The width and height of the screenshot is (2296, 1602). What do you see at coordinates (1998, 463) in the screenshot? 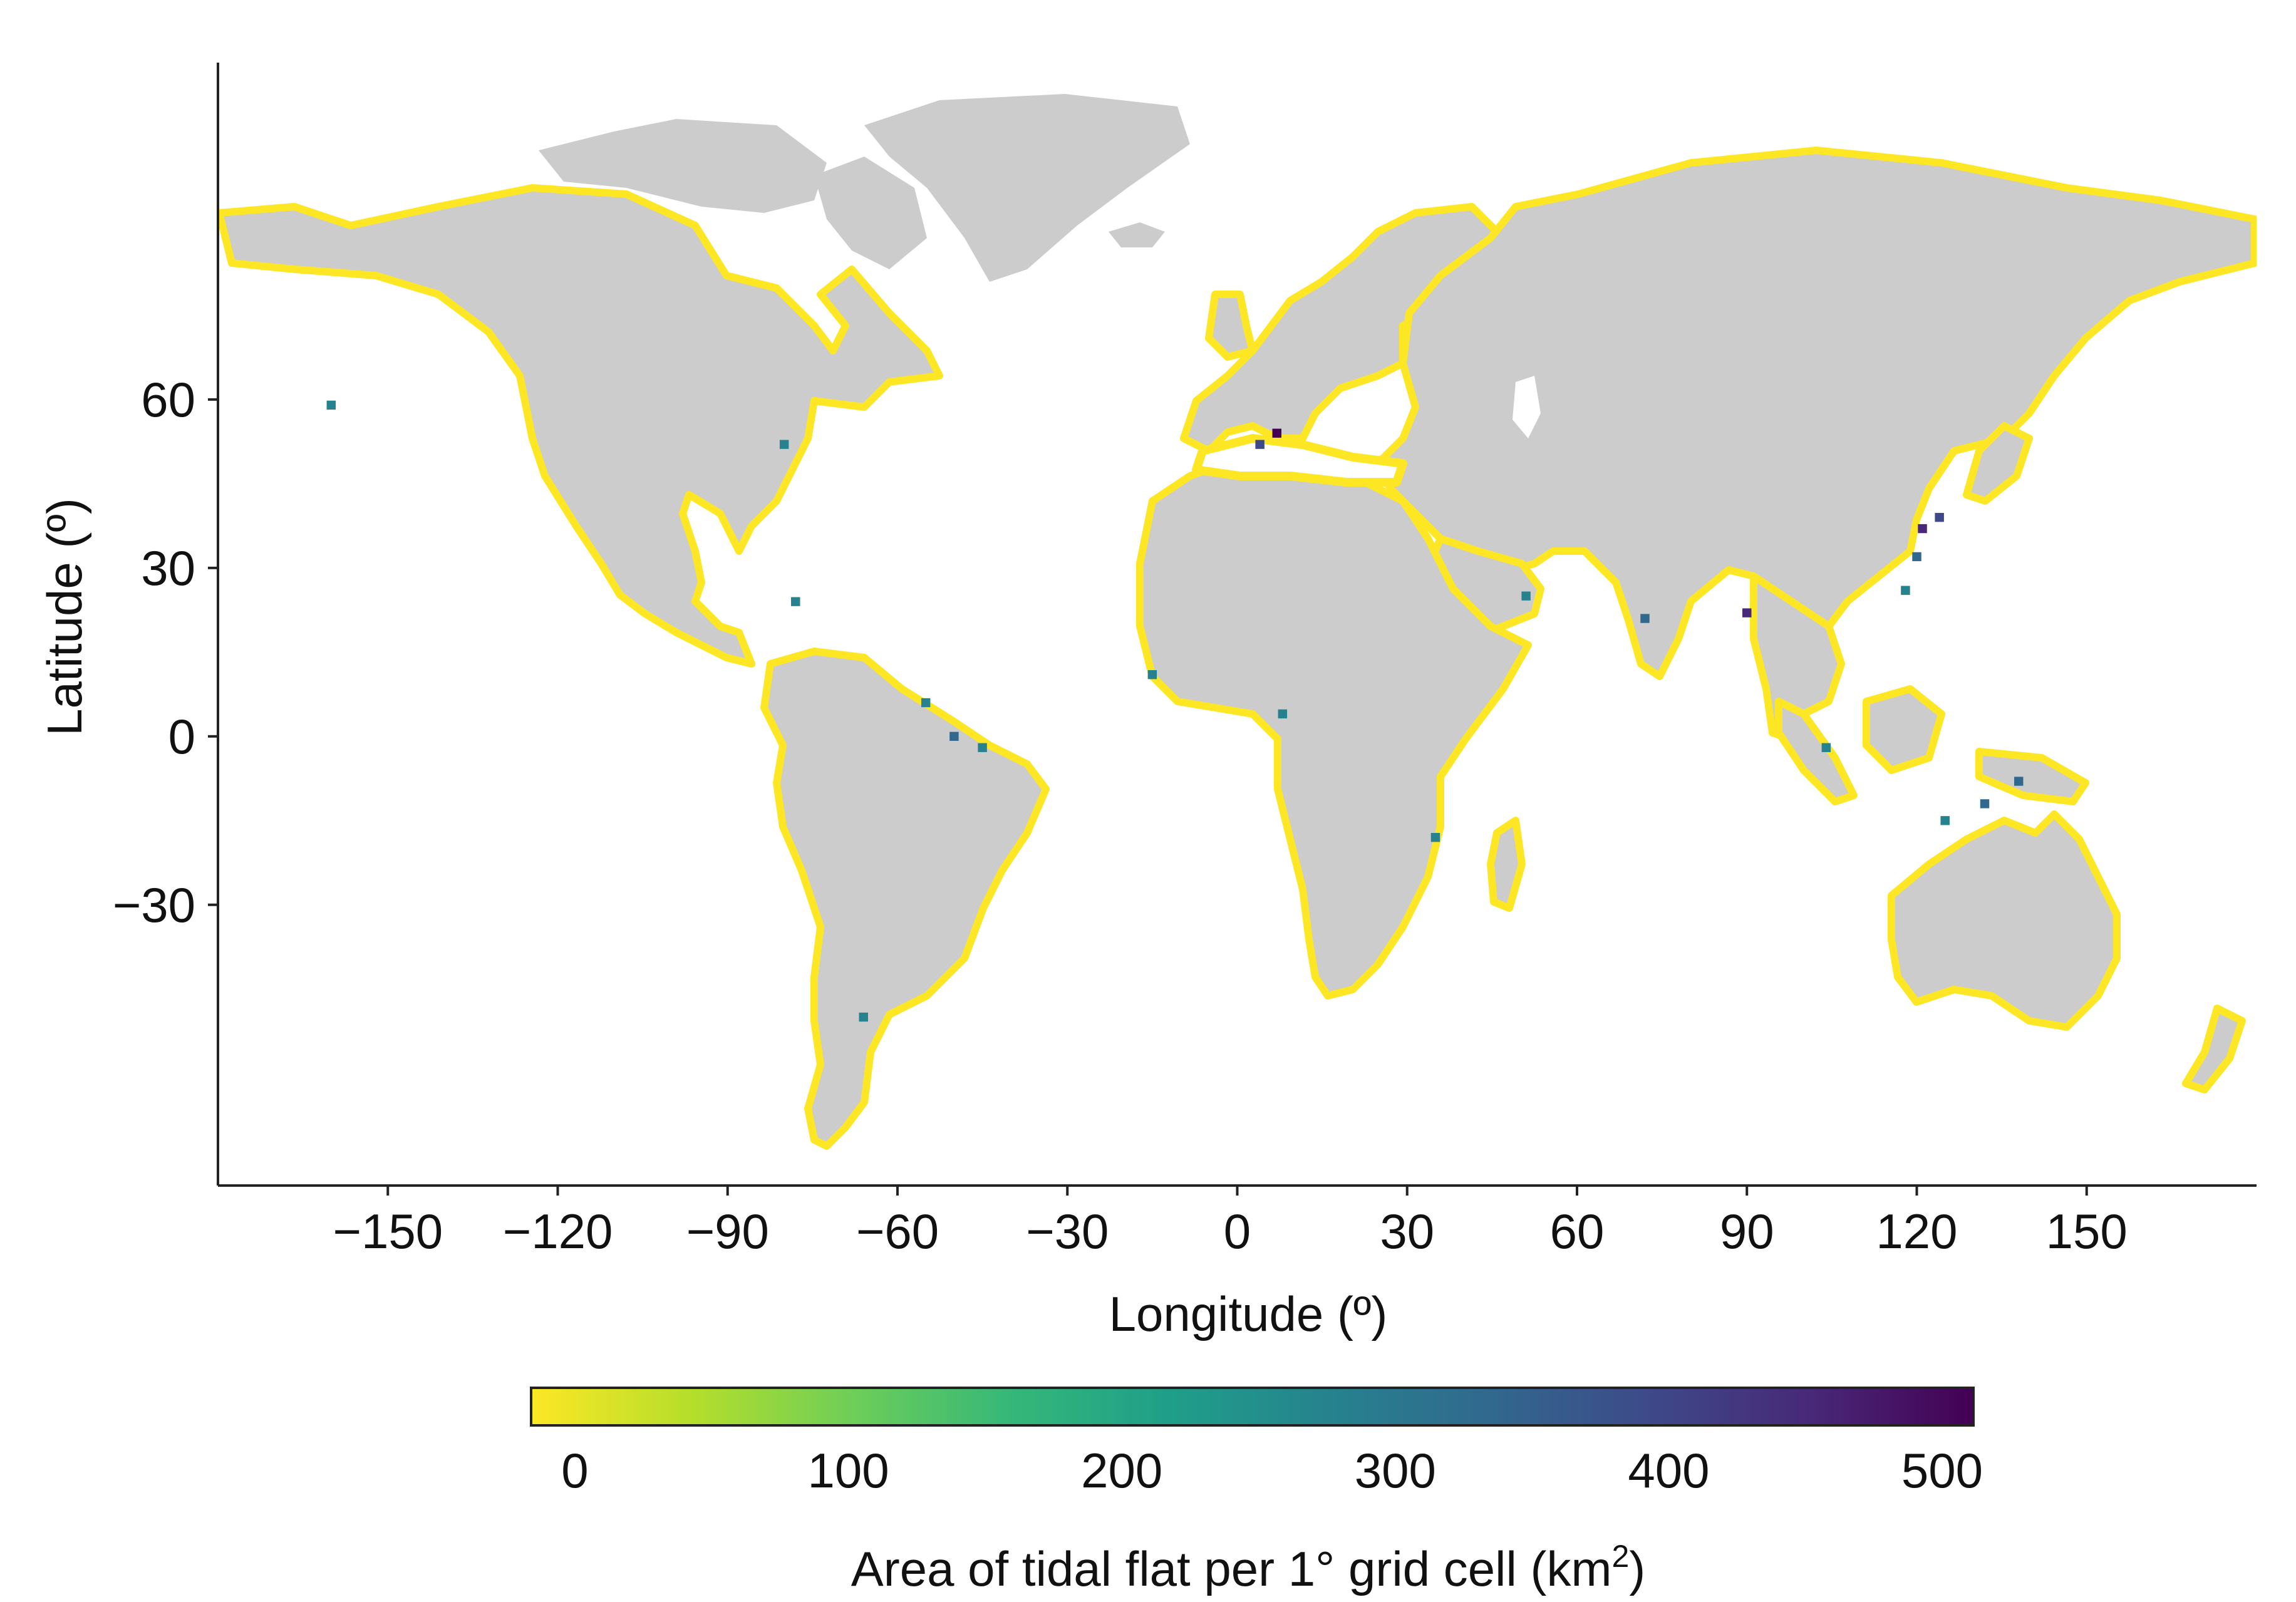
I see `landmass-japan` at bounding box center [1998, 463].